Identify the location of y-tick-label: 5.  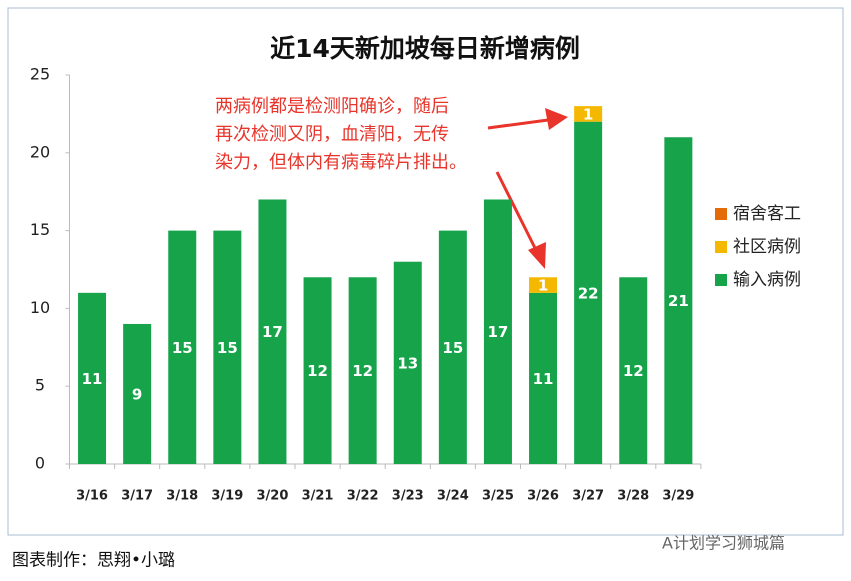
(40, 385).